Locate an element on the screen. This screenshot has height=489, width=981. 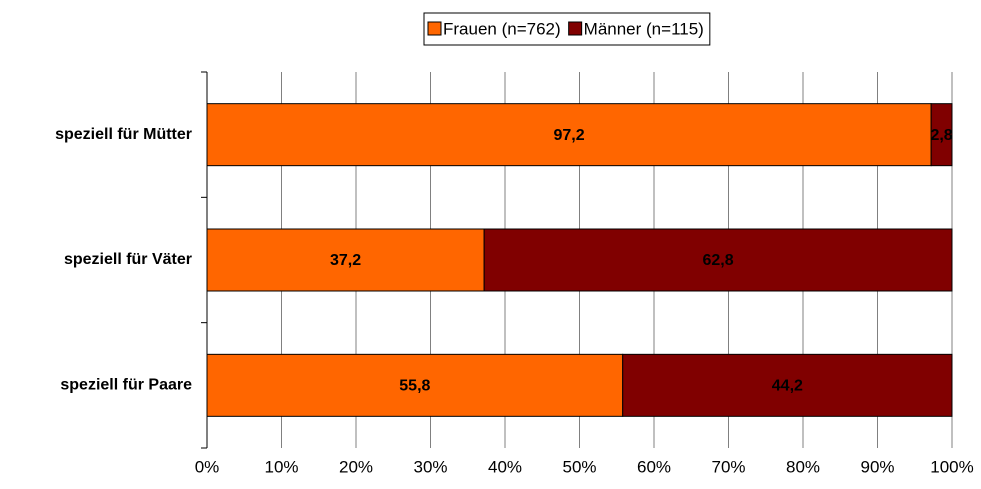
data-label: 44,2 is located at coordinates (787, 386).